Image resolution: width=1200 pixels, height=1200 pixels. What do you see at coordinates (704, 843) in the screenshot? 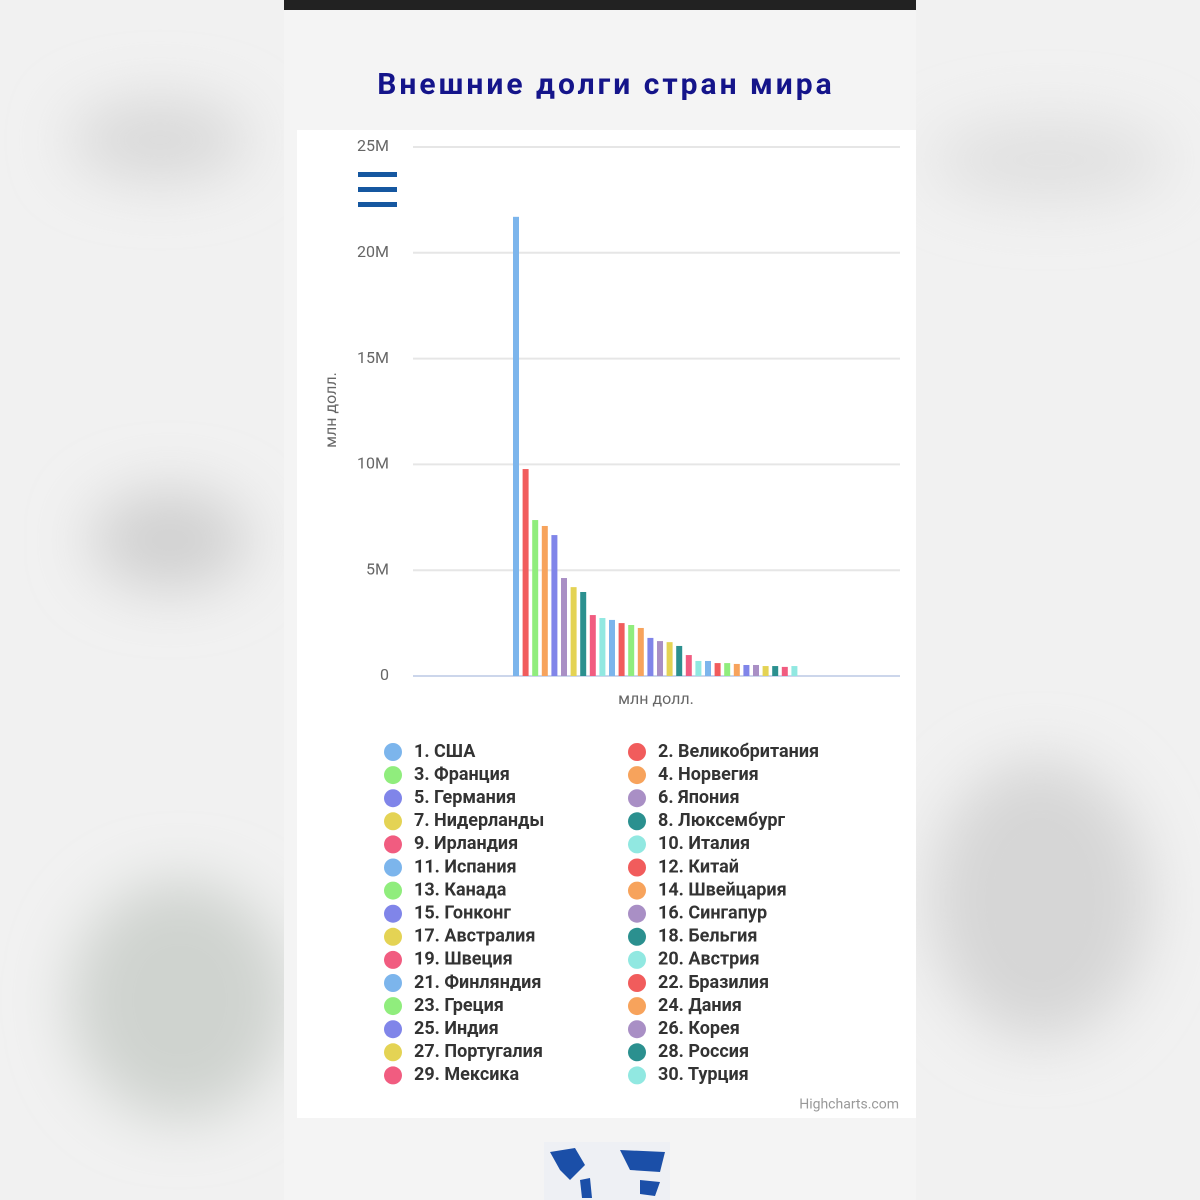
I see `legend-label: 10. Италия` at bounding box center [704, 843].